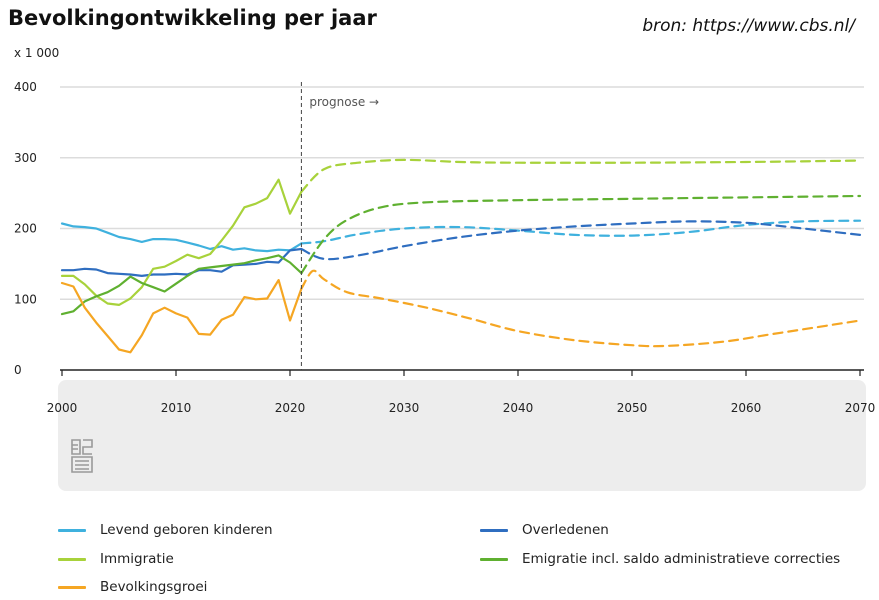 The height and width of the screenshot is (600, 879). What do you see at coordinates (746, 408) in the screenshot?
I see `x-tick-label-2060: 2060` at bounding box center [746, 408].